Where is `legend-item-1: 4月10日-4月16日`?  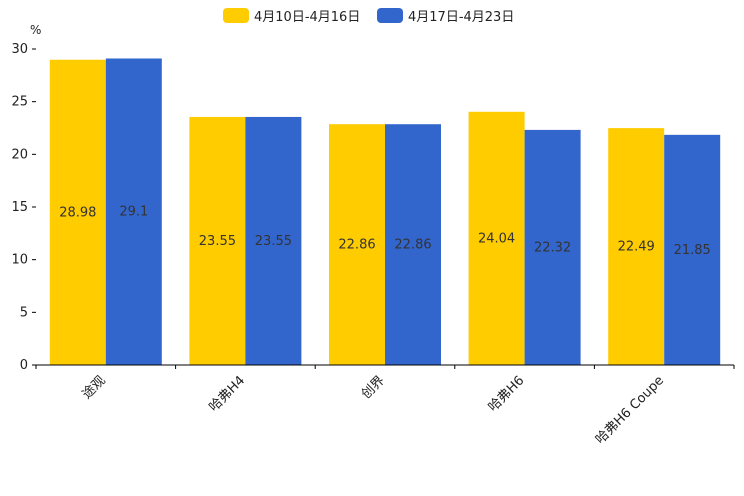 legend-item-1: 4月10日-4月16日 is located at coordinates (291, 16).